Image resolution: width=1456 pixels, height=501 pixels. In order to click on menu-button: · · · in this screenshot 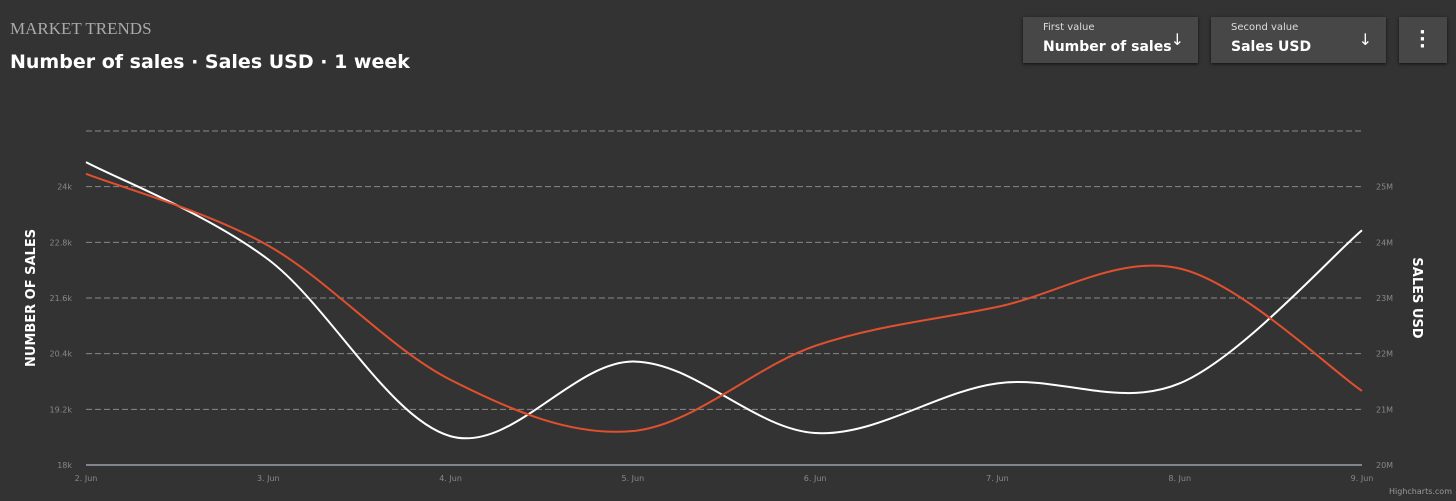, I will do `click(1423, 40)`.